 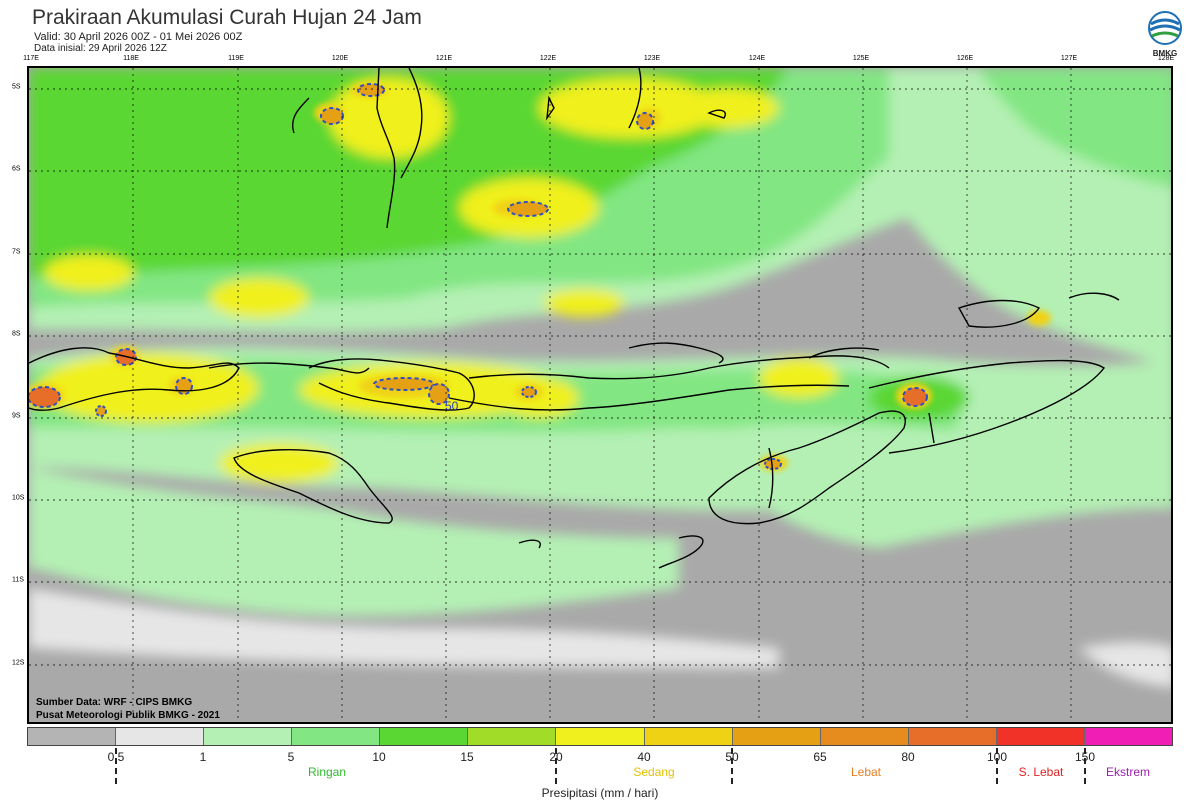 I want to click on contour-label: 50, so click(x=452, y=406).